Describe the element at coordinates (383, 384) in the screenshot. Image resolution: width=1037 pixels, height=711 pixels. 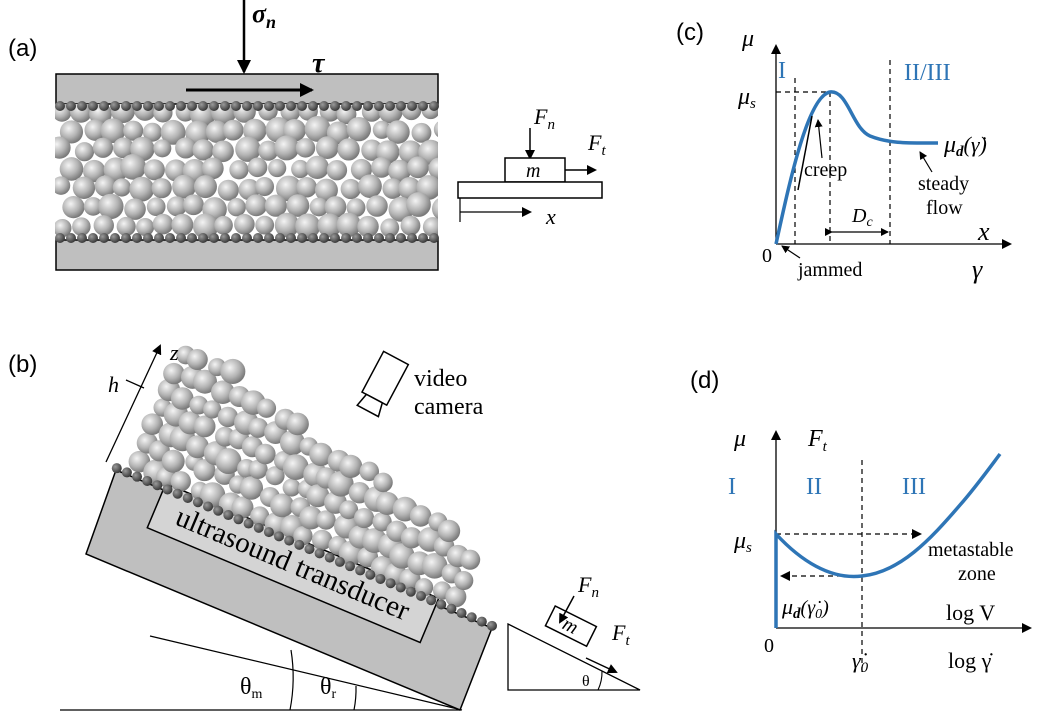
I see `video-camera-icon` at that location.